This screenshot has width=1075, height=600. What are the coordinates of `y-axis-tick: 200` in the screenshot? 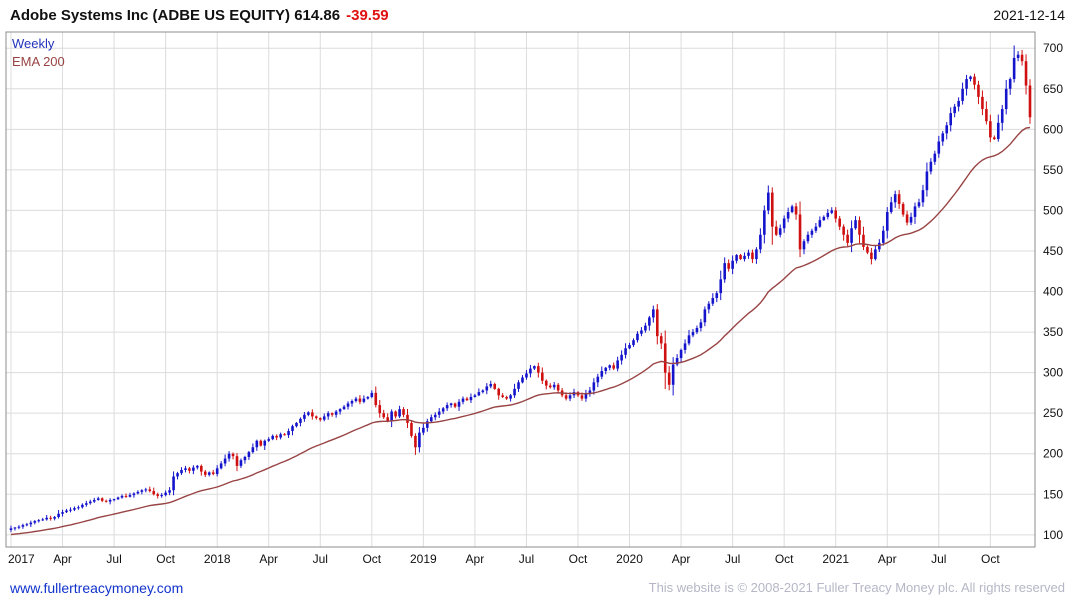 It's located at (1053, 454).